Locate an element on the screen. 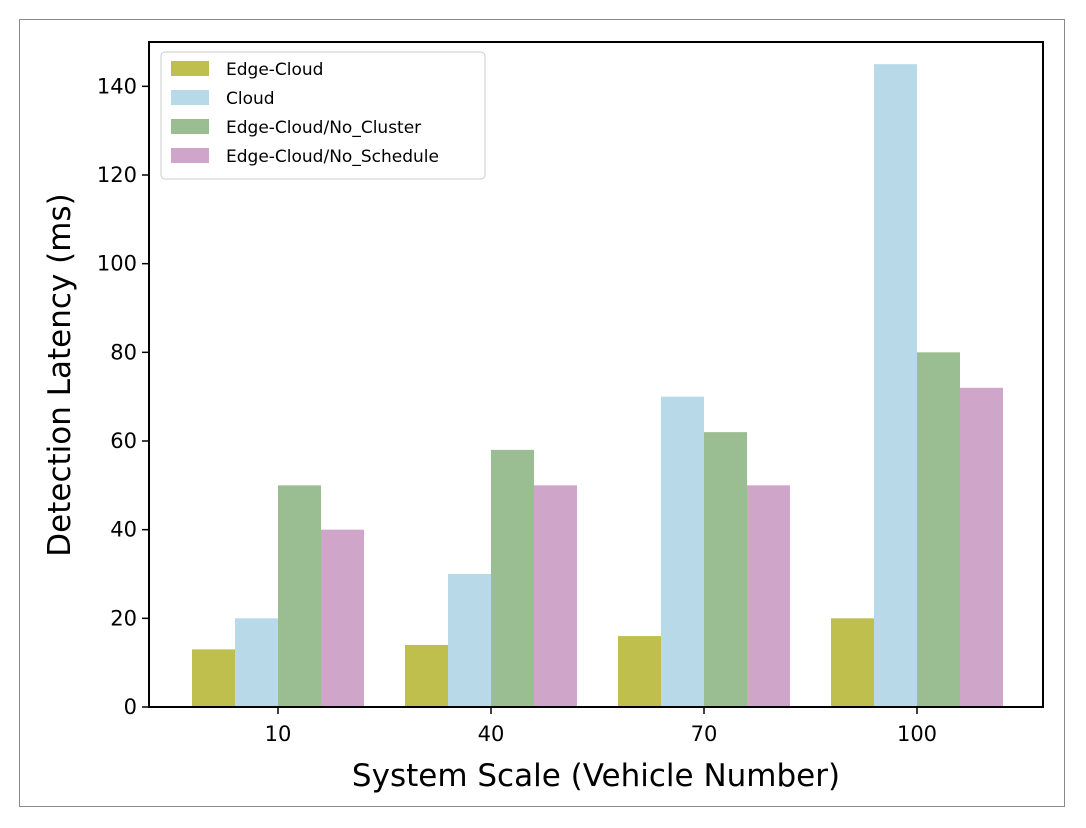  legend-label-edge-cloud: Edge-Cloud is located at coordinates (274, 70).